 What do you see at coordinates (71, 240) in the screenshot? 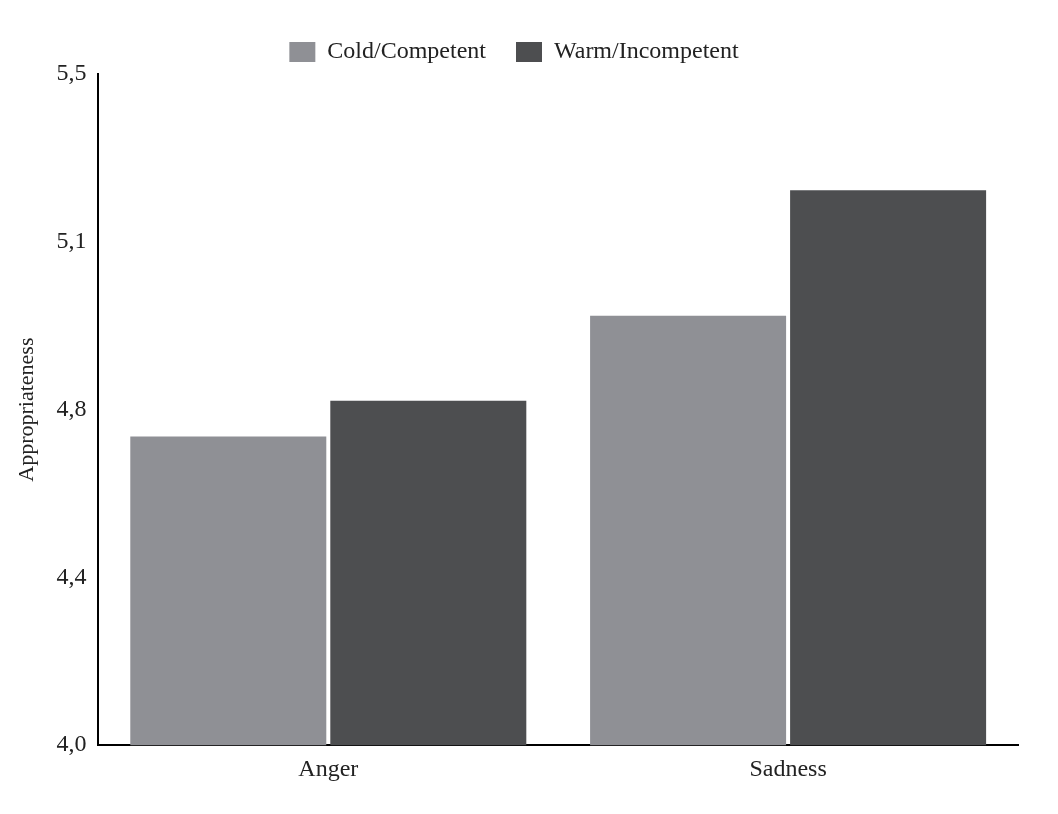
I see `y-tick-label: 5,1` at bounding box center [71, 240].